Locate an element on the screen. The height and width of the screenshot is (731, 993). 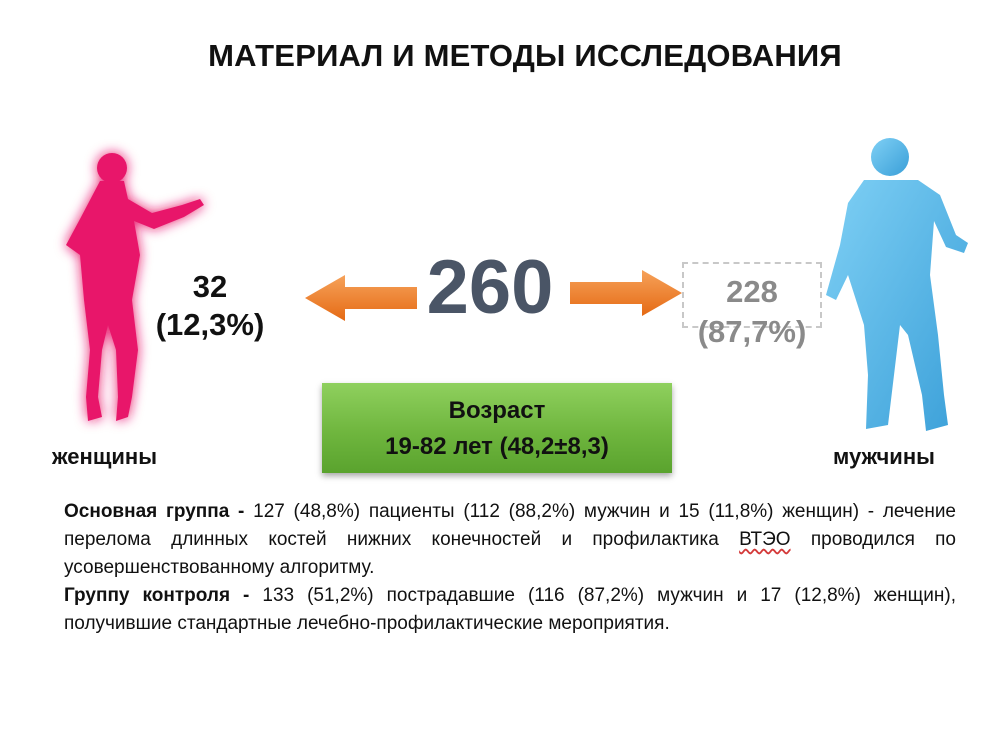
total-count: 260 is located at coordinates (490, 287).